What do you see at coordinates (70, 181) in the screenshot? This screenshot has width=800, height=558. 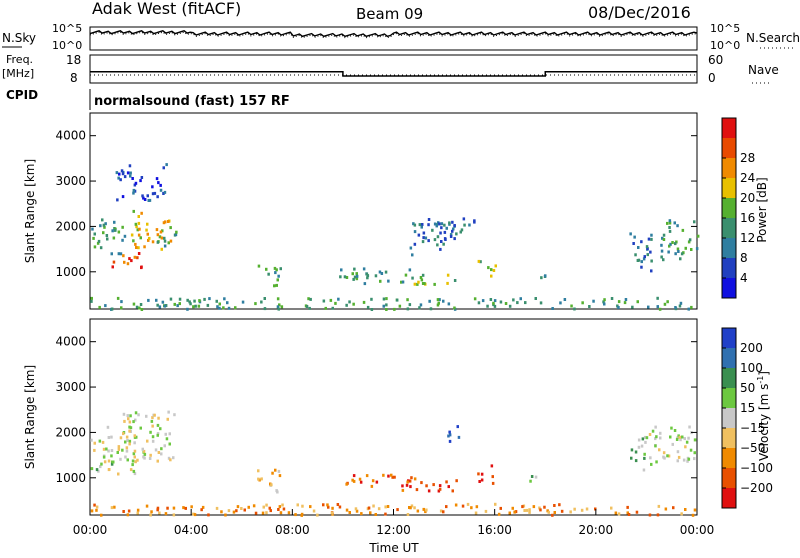 I see `y-tick-label-2: 3000` at bounding box center [70, 181].